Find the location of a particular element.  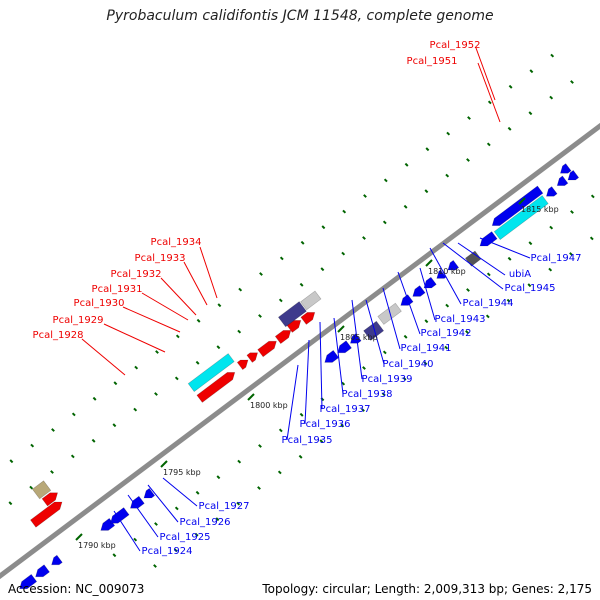

gene-label: Pcal_1927 is located at coordinates (224, 506).